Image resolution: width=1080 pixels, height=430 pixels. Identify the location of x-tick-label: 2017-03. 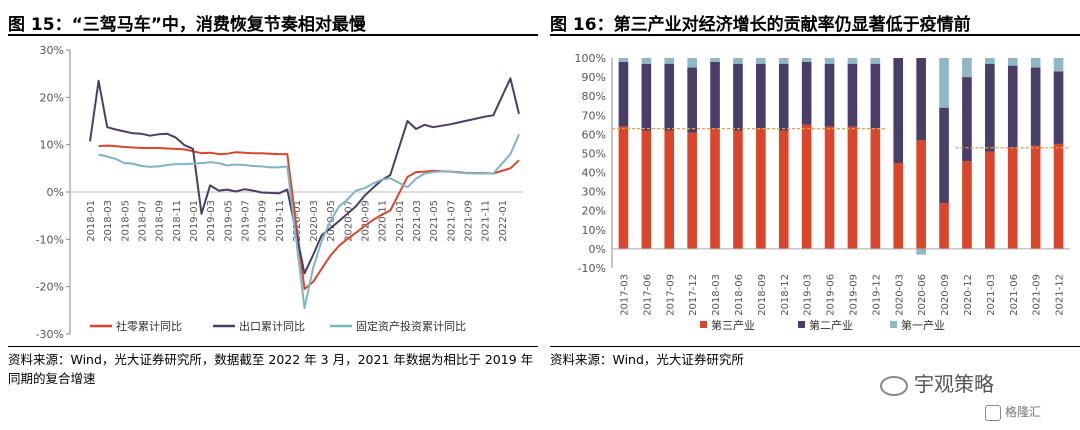
(624, 295).